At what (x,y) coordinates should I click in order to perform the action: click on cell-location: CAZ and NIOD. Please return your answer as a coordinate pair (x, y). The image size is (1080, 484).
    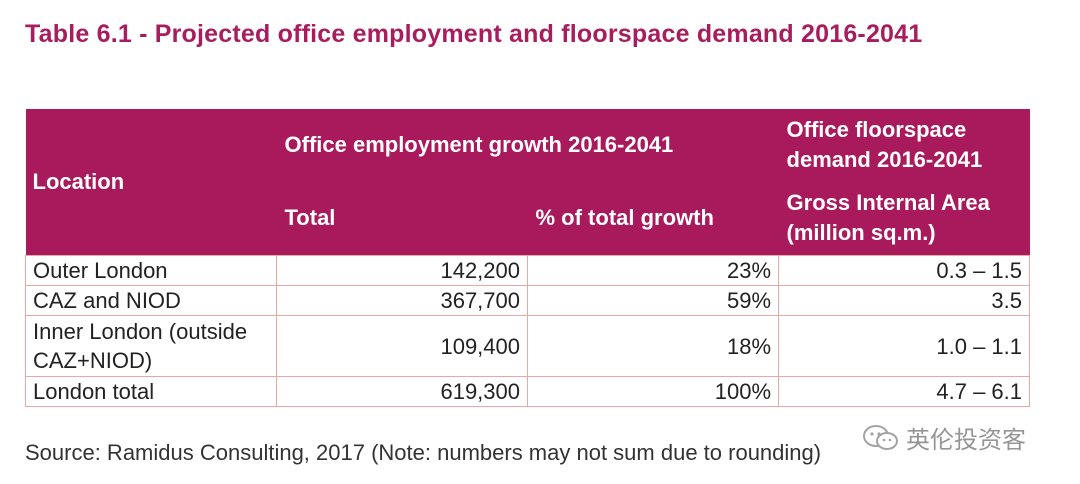
    Looking at the image, I should click on (151, 300).